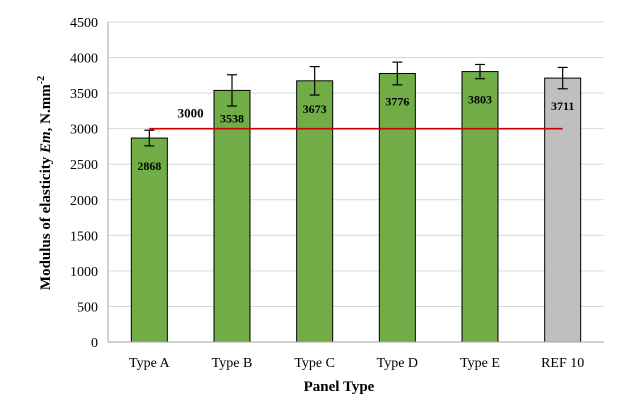 Image resolution: width=630 pixels, height=396 pixels. I want to click on data-label: 3673, so click(315, 109).